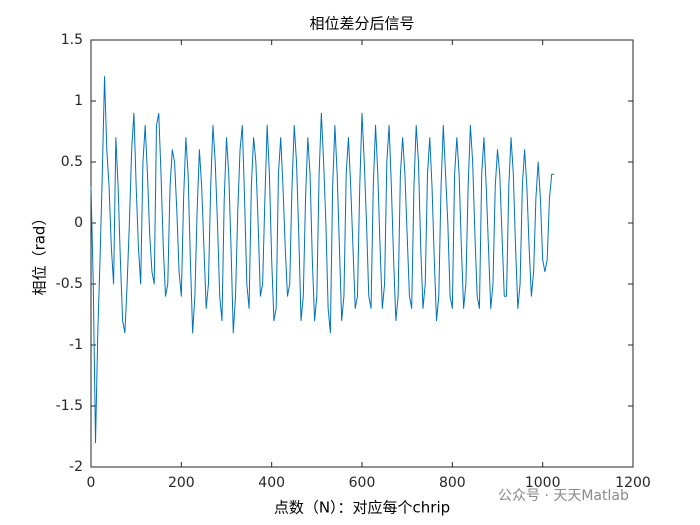 This screenshot has height=525, width=700. What do you see at coordinates (543, 483) in the screenshot?
I see `x-tick-label: 1000` at bounding box center [543, 483].